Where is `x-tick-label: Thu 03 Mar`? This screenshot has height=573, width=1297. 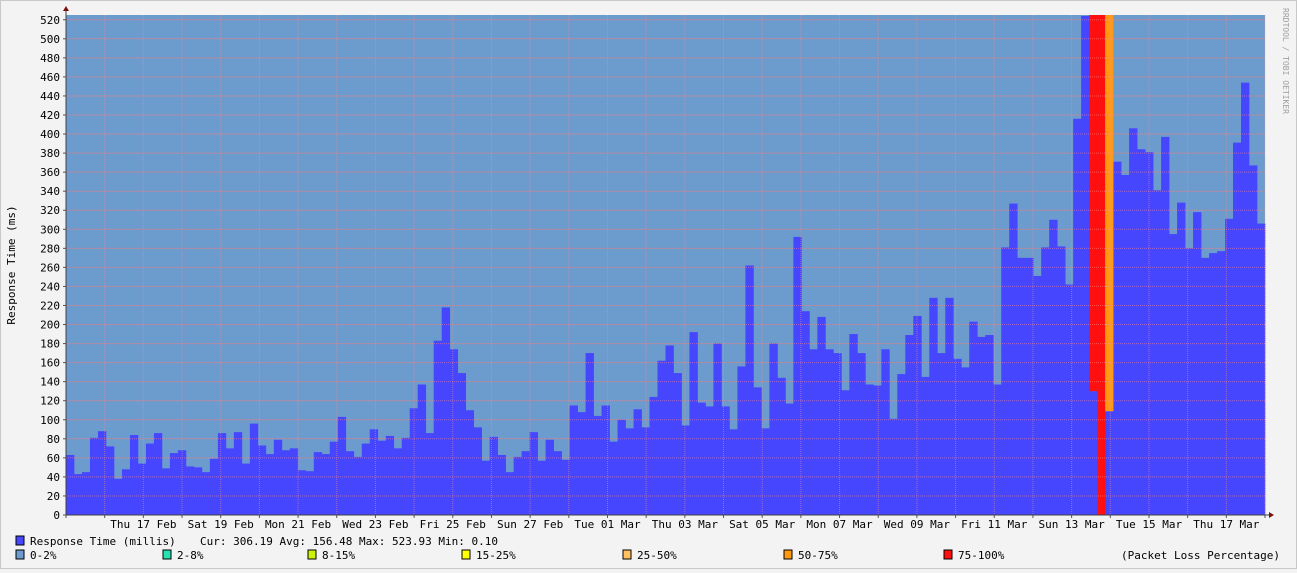
x-tick-label: Thu 03 Mar is located at coordinates (685, 524).